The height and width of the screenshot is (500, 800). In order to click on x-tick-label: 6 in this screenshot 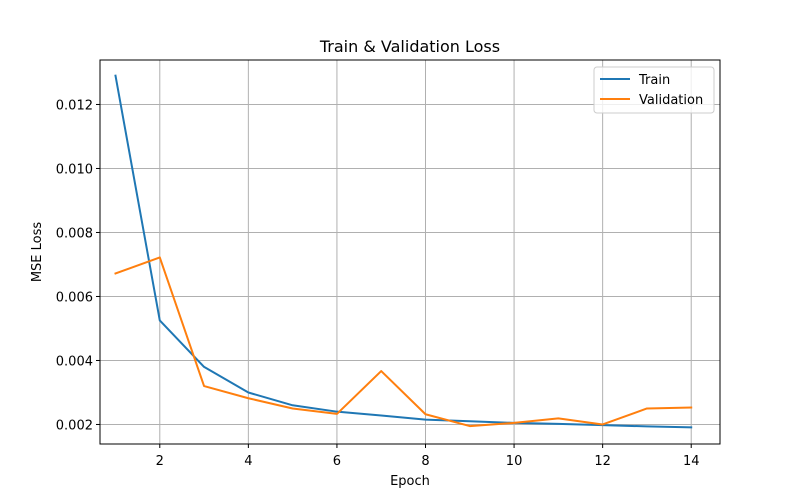, I will do `click(337, 461)`.